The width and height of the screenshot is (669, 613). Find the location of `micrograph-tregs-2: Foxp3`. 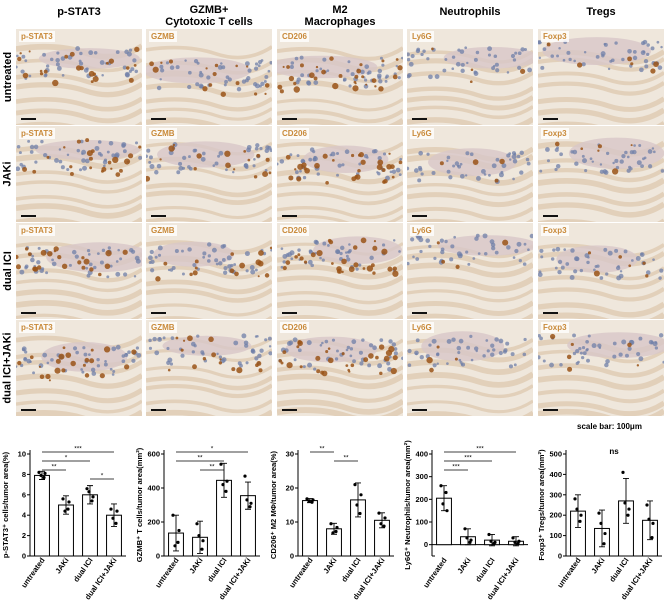

micrograph-tregs-2: Foxp3 is located at coordinates (601, 271).